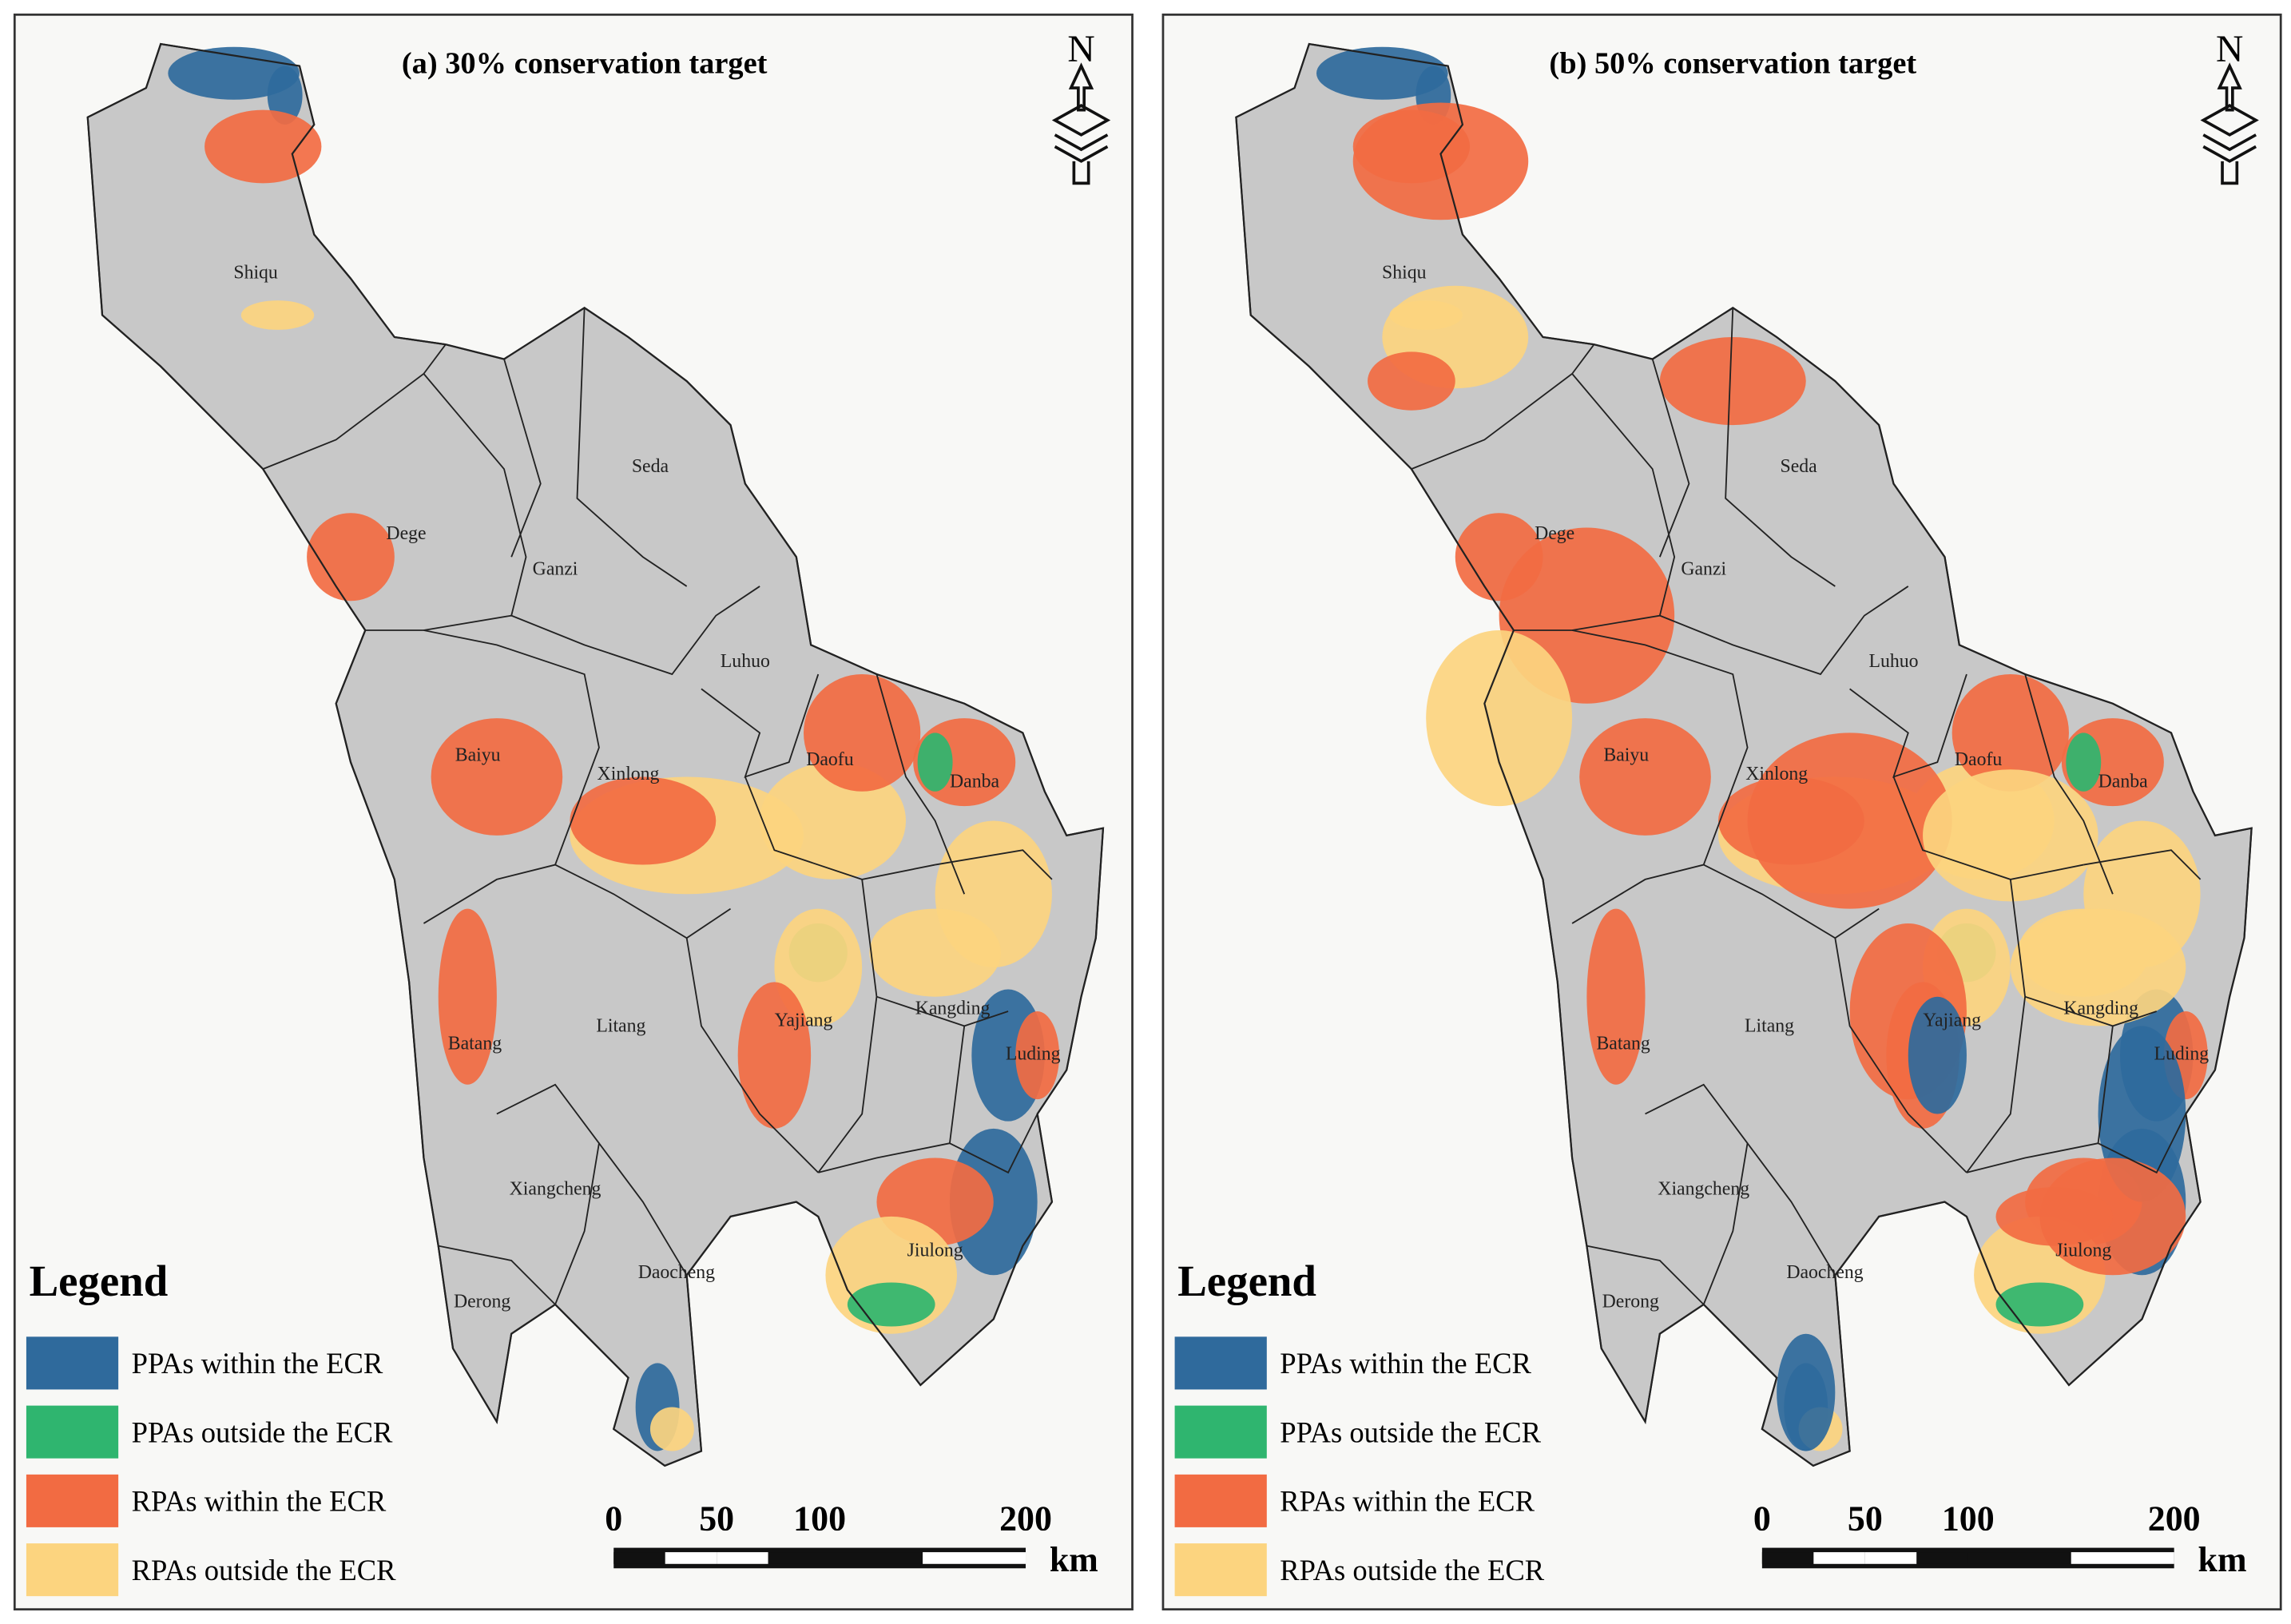 This screenshot has height=1624, width=2291. What do you see at coordinates (2174, 1519) in the screenshot?
I see `scale-label: 200` at bounding box center [2174, 1519].